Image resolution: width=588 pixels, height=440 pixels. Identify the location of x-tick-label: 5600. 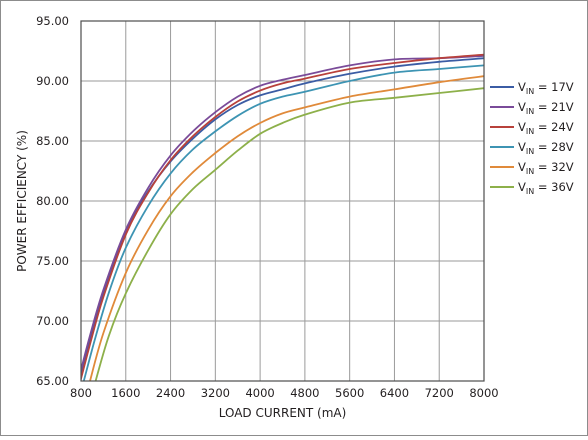
(349, 393).